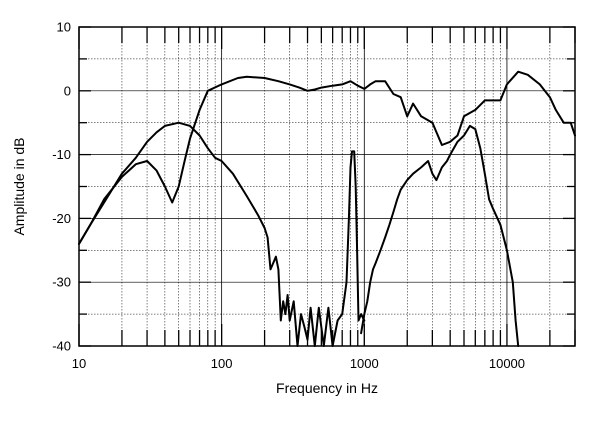  I want to click on x-tick-label: 1000, so click(364, 363).